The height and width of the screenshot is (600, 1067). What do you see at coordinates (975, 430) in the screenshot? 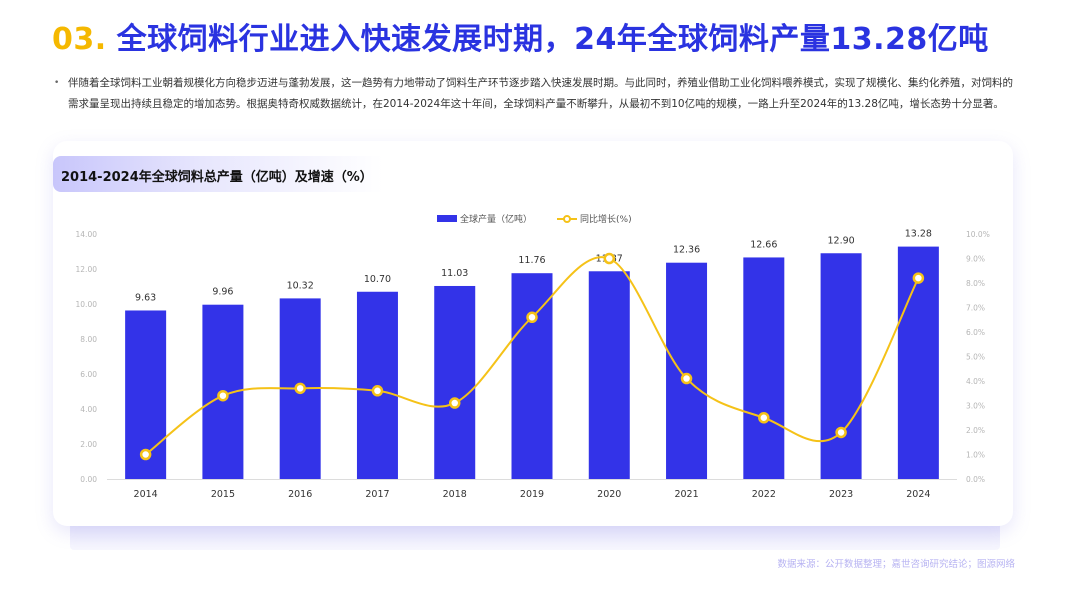
I see `y-right-tick-label: 2.0%` at bounding box center [975, 430].